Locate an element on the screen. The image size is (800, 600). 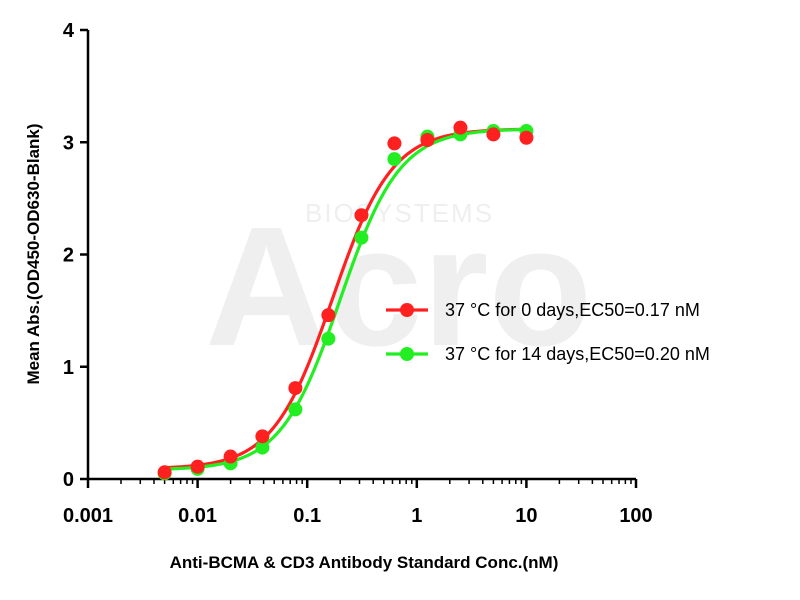
x-tick-label: 1 is located at coordinates (416, 516).